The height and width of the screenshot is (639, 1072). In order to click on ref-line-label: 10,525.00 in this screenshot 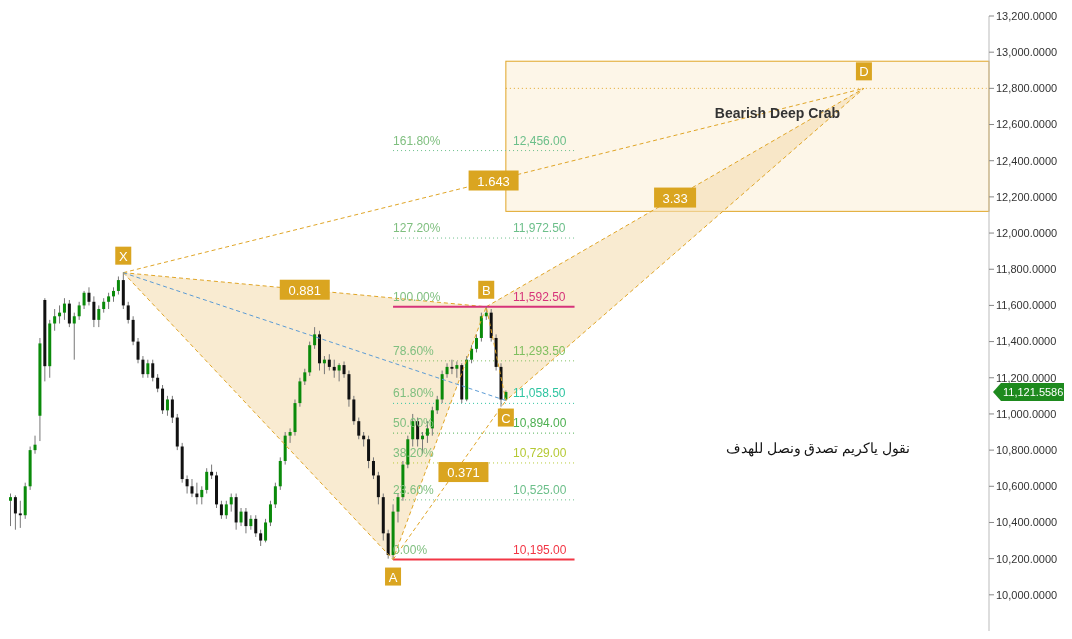, I will do `click(540, 489)`.